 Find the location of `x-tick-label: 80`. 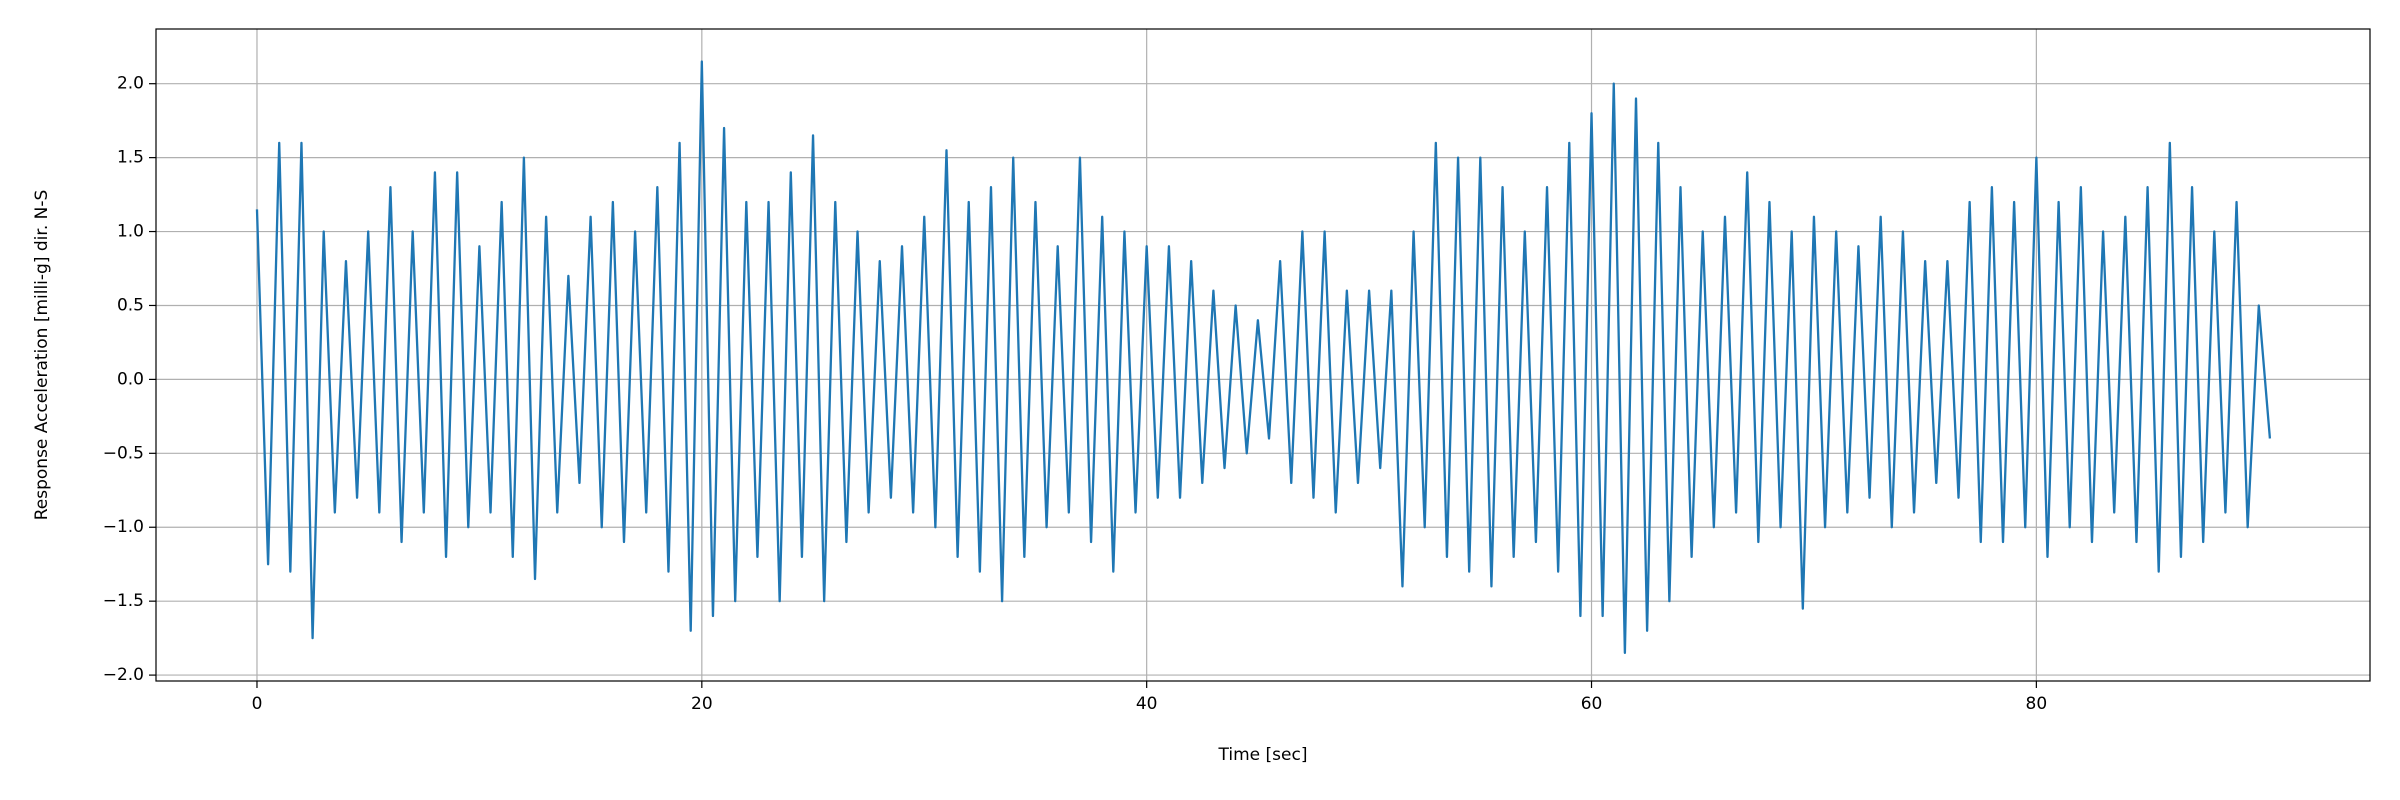

x-tick-label: 80 is located at coordinates (2037, 704).